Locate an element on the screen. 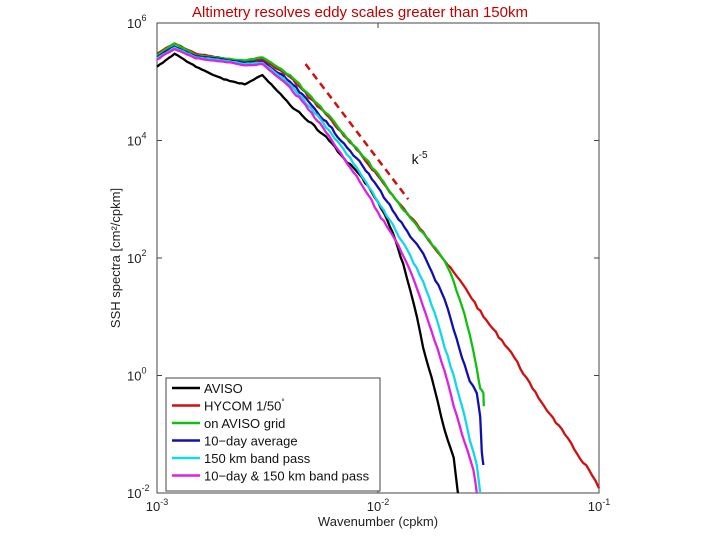 This screenshot has height=540, width=720. legend-label-4: 150 km band pass is located at coordinates (257, 458).